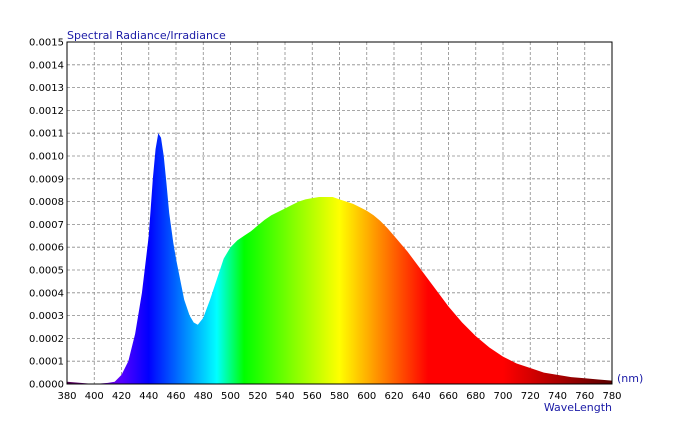  Describe the element at coordinates (46, 362) in the screenshot. I see `y-tick-label: 0.0001` at that location.